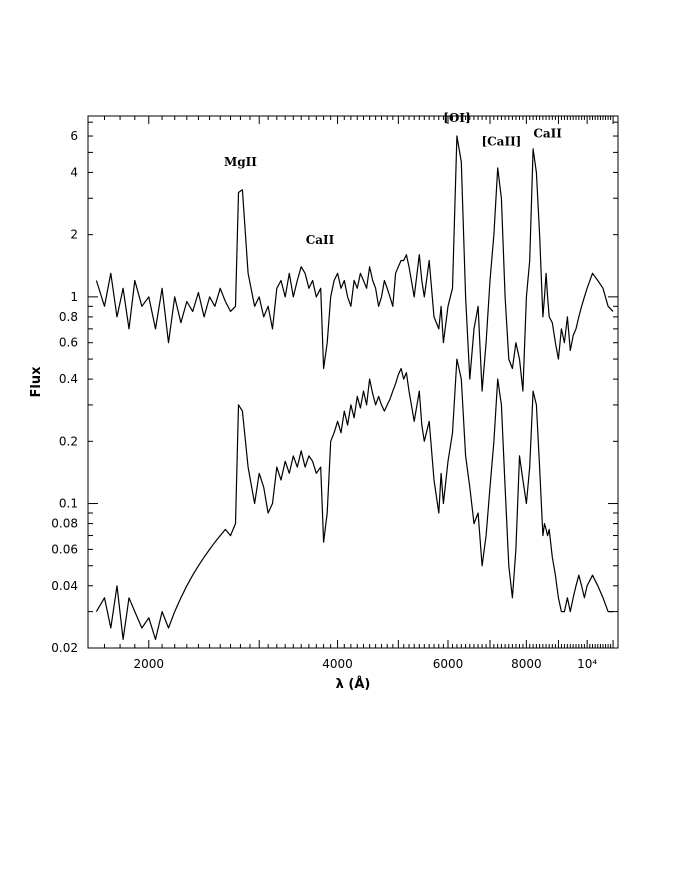 The height and width of the screenshot is (872, 675). Describe the element at coordinates (337, 664) in the screenshot. I see `x-tick-label: 4000` at that location.